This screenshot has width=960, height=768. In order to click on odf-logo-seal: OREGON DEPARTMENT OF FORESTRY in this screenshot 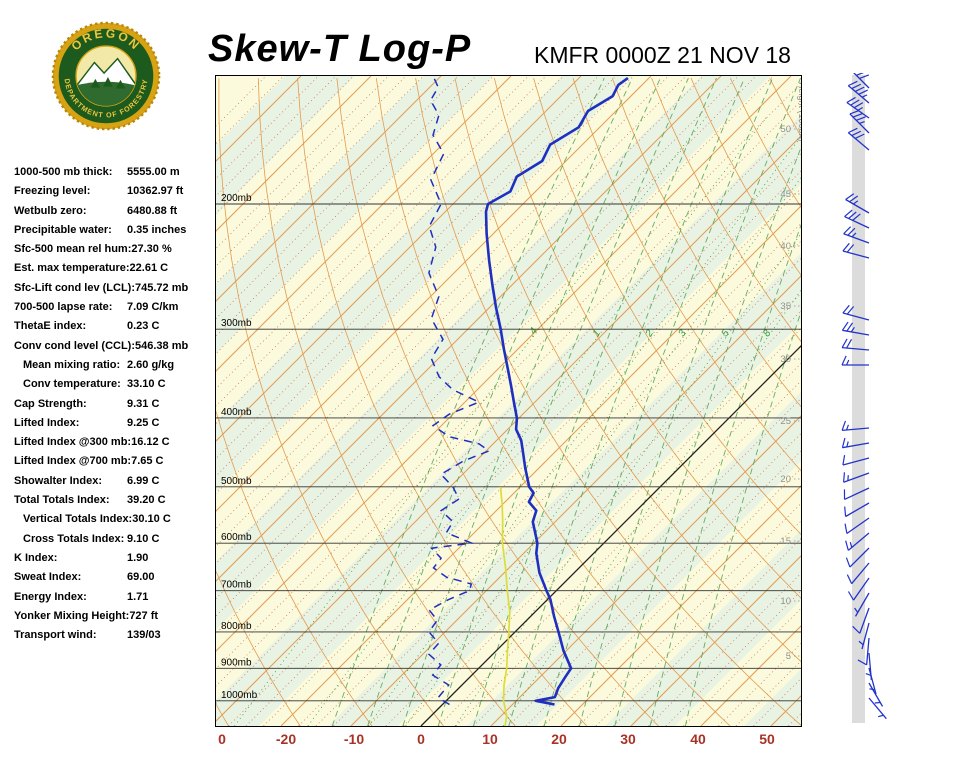, I will do `click(106, 76)`.